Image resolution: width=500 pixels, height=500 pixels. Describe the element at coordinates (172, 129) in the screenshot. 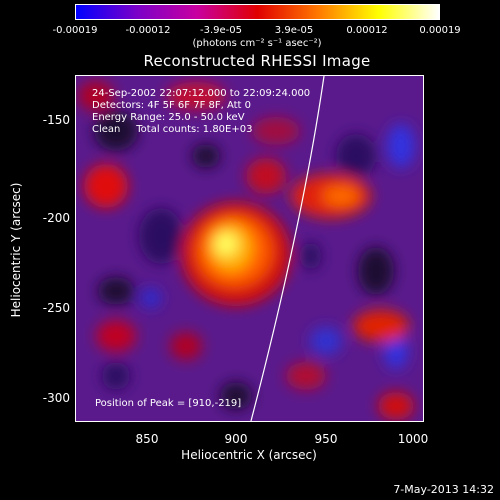

I see `clean-counts-annotation: Clean Total counts: 1.80E+03` at that location.